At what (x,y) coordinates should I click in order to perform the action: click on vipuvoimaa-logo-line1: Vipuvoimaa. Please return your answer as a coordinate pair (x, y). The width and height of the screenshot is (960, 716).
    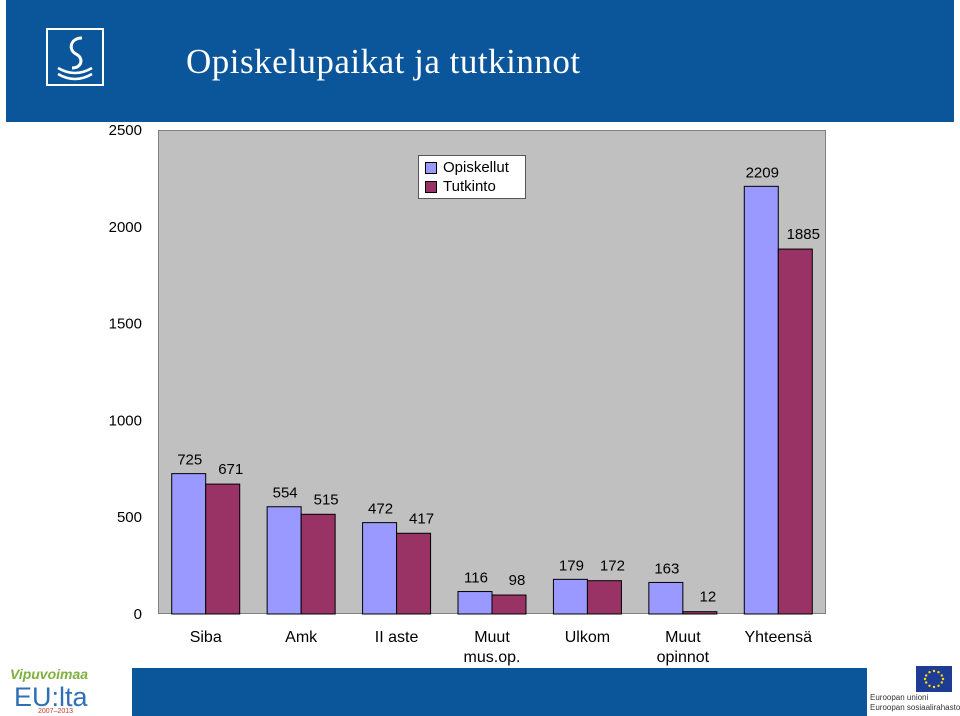
    Looking at the image, I should click on (49, 674).